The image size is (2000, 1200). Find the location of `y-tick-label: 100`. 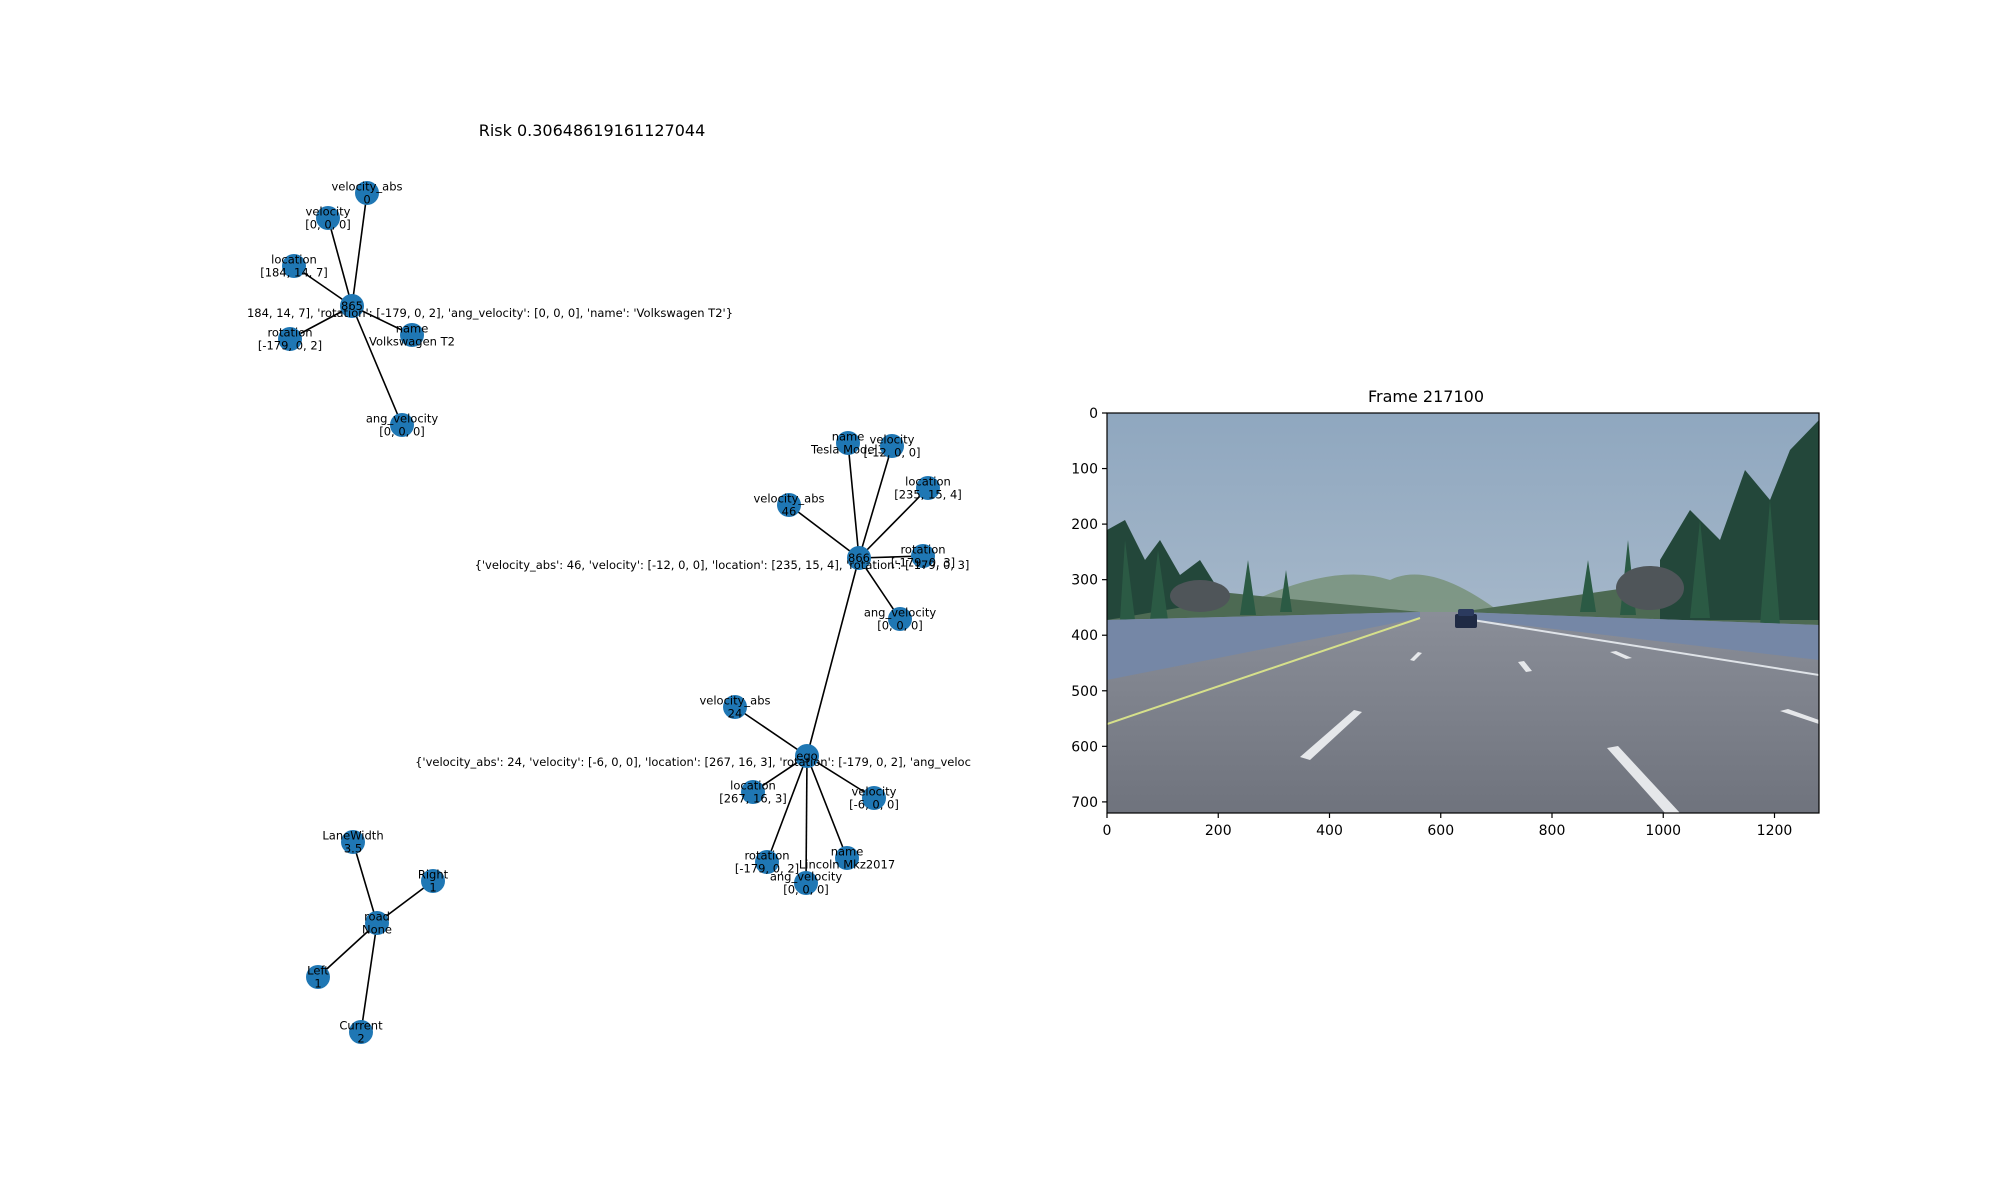

y-tick-label: 100 is located at coordinates (1084, 470).